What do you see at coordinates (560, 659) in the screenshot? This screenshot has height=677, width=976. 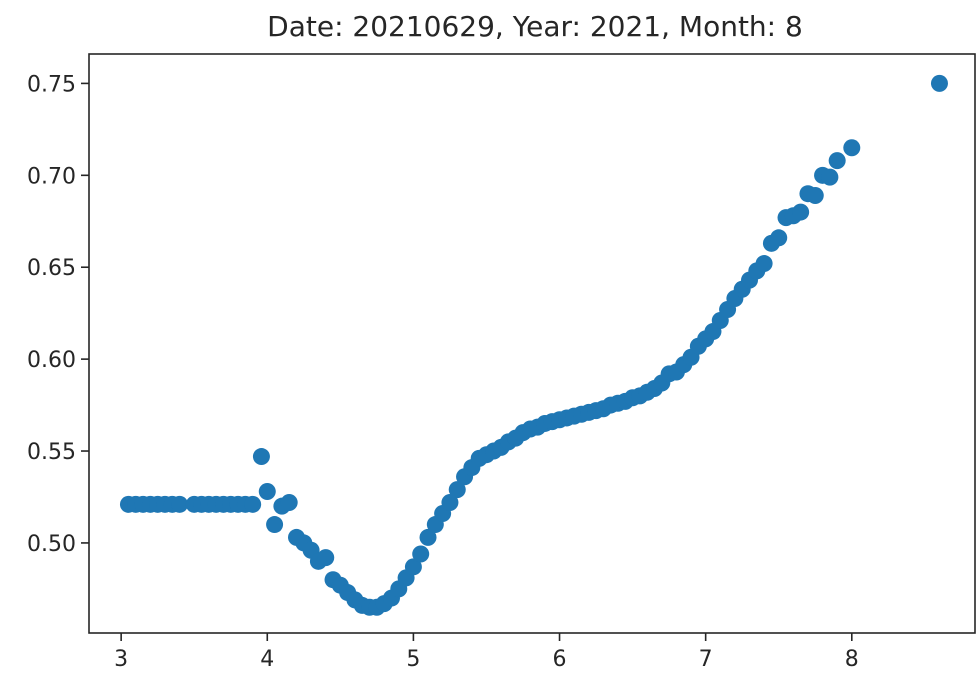 I see `x-tick-label: 6` at bounding box center [560, 659].